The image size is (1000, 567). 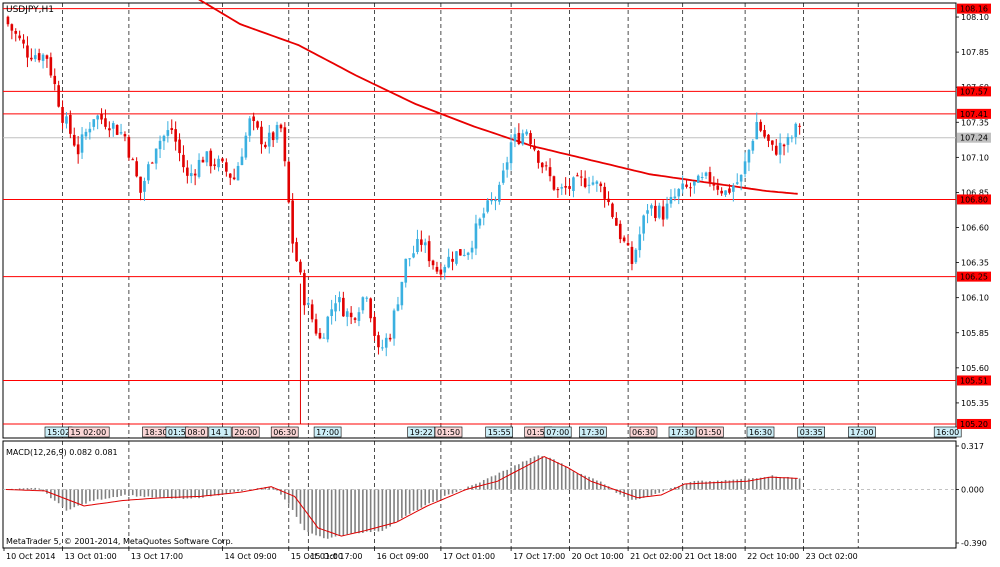 I want to click on level-price-label: 106.80, so click(x=974, y=199).